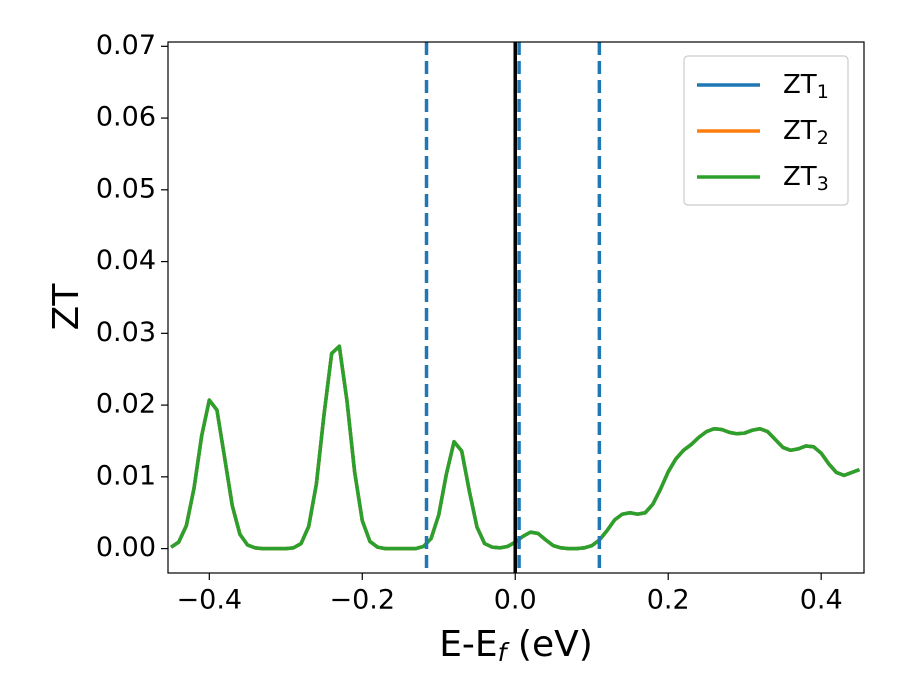 The height and width of the screenshot is (700, 900). What do you see at coordinates (126, 332) in the screenshot?
I see `y-tick-label: 0.03` at bounding box center [126, 332].